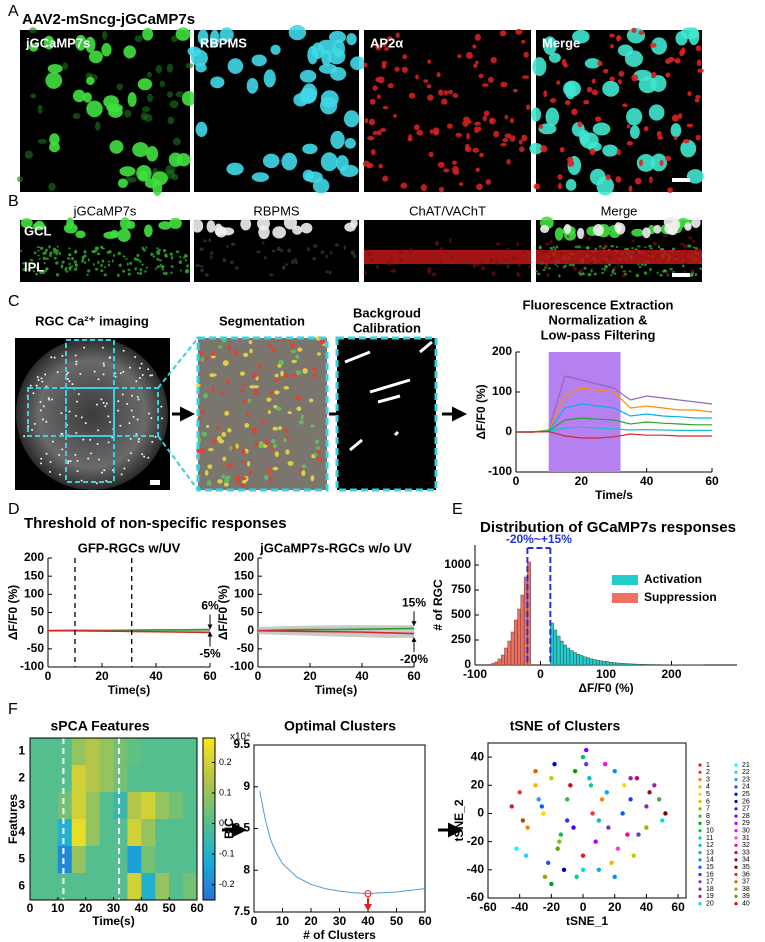 This screenshot has height=942, width=765. What do you see at coordinates (241, 744) in the screenshot?
I see `y-tick-label: 9.5` at bounding box center [241, 744].